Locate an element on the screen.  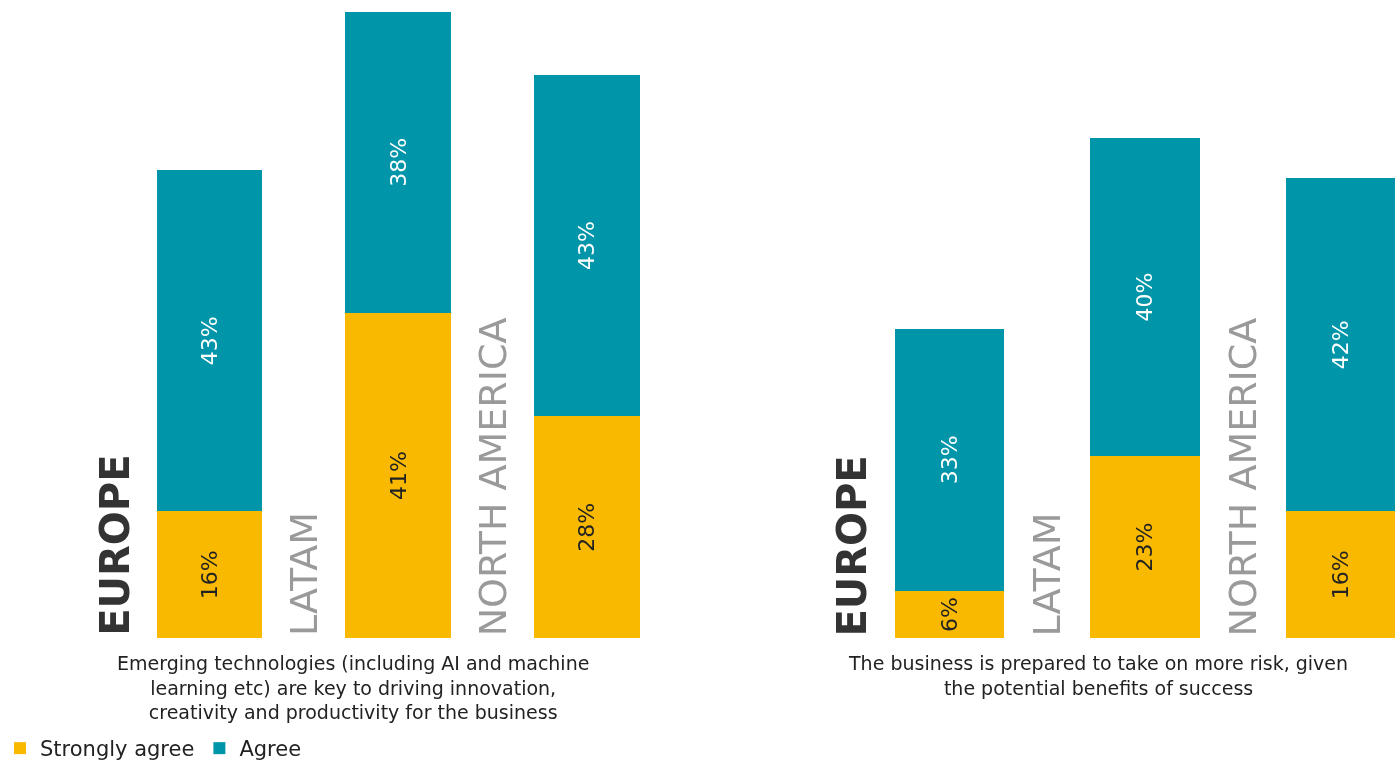
data-label: 38% is located at coordinates (398, 162).